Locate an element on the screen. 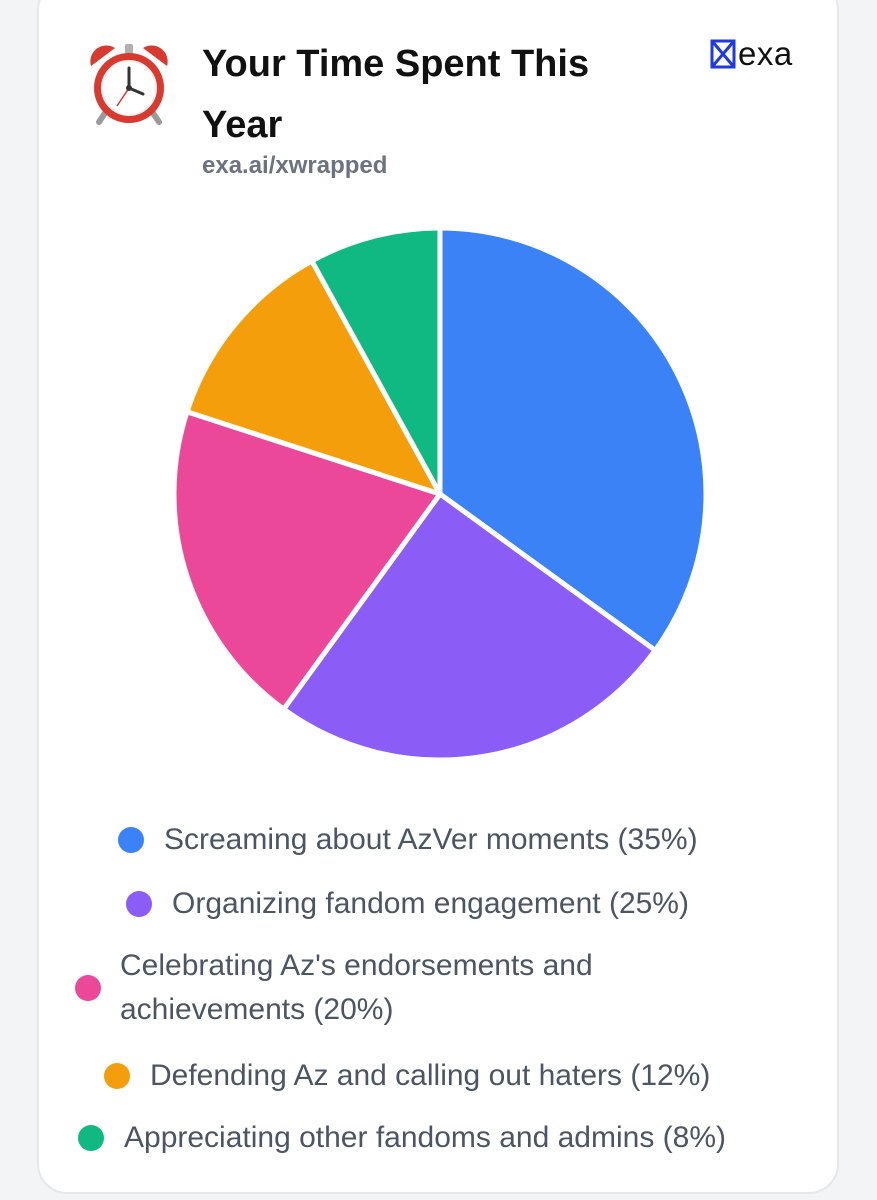  brand-name: exa is located at coordinates (765, 53).